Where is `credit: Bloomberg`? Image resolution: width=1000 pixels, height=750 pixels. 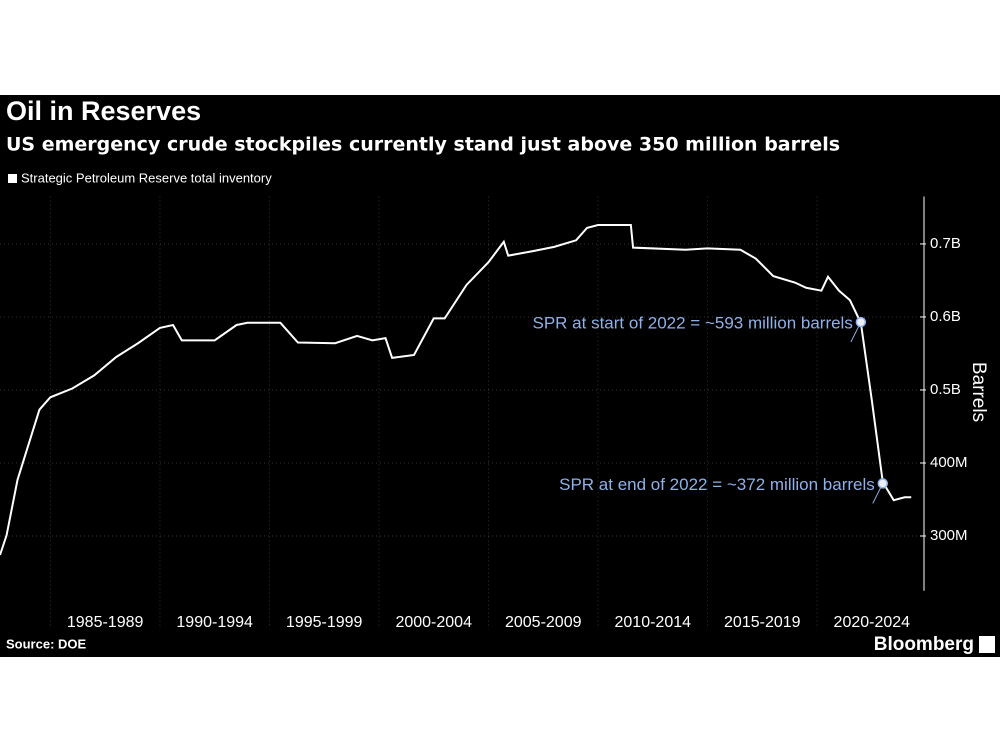
credit: Bloomberg is located at coordinates (924, 644).